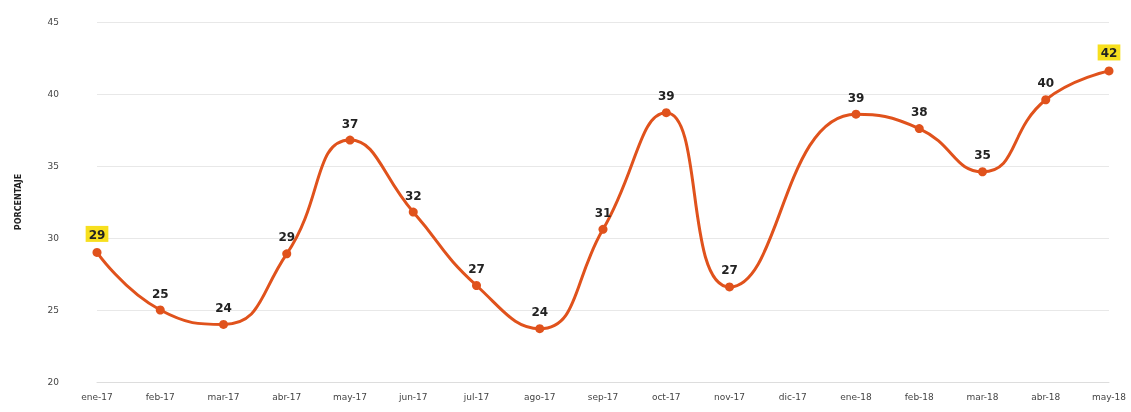 The width and height of the screenshot is (1131, 412). I want to click on data-label: 40, so click(1046, 83).